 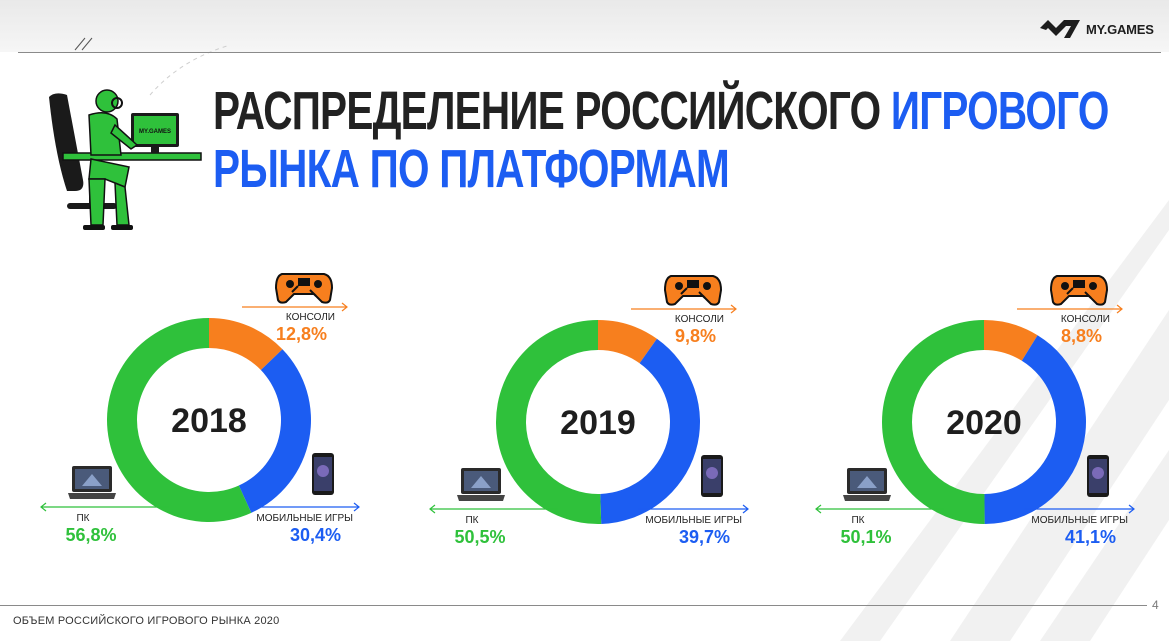 I want to click on page-number: 4, so click(x=1155, y=605).